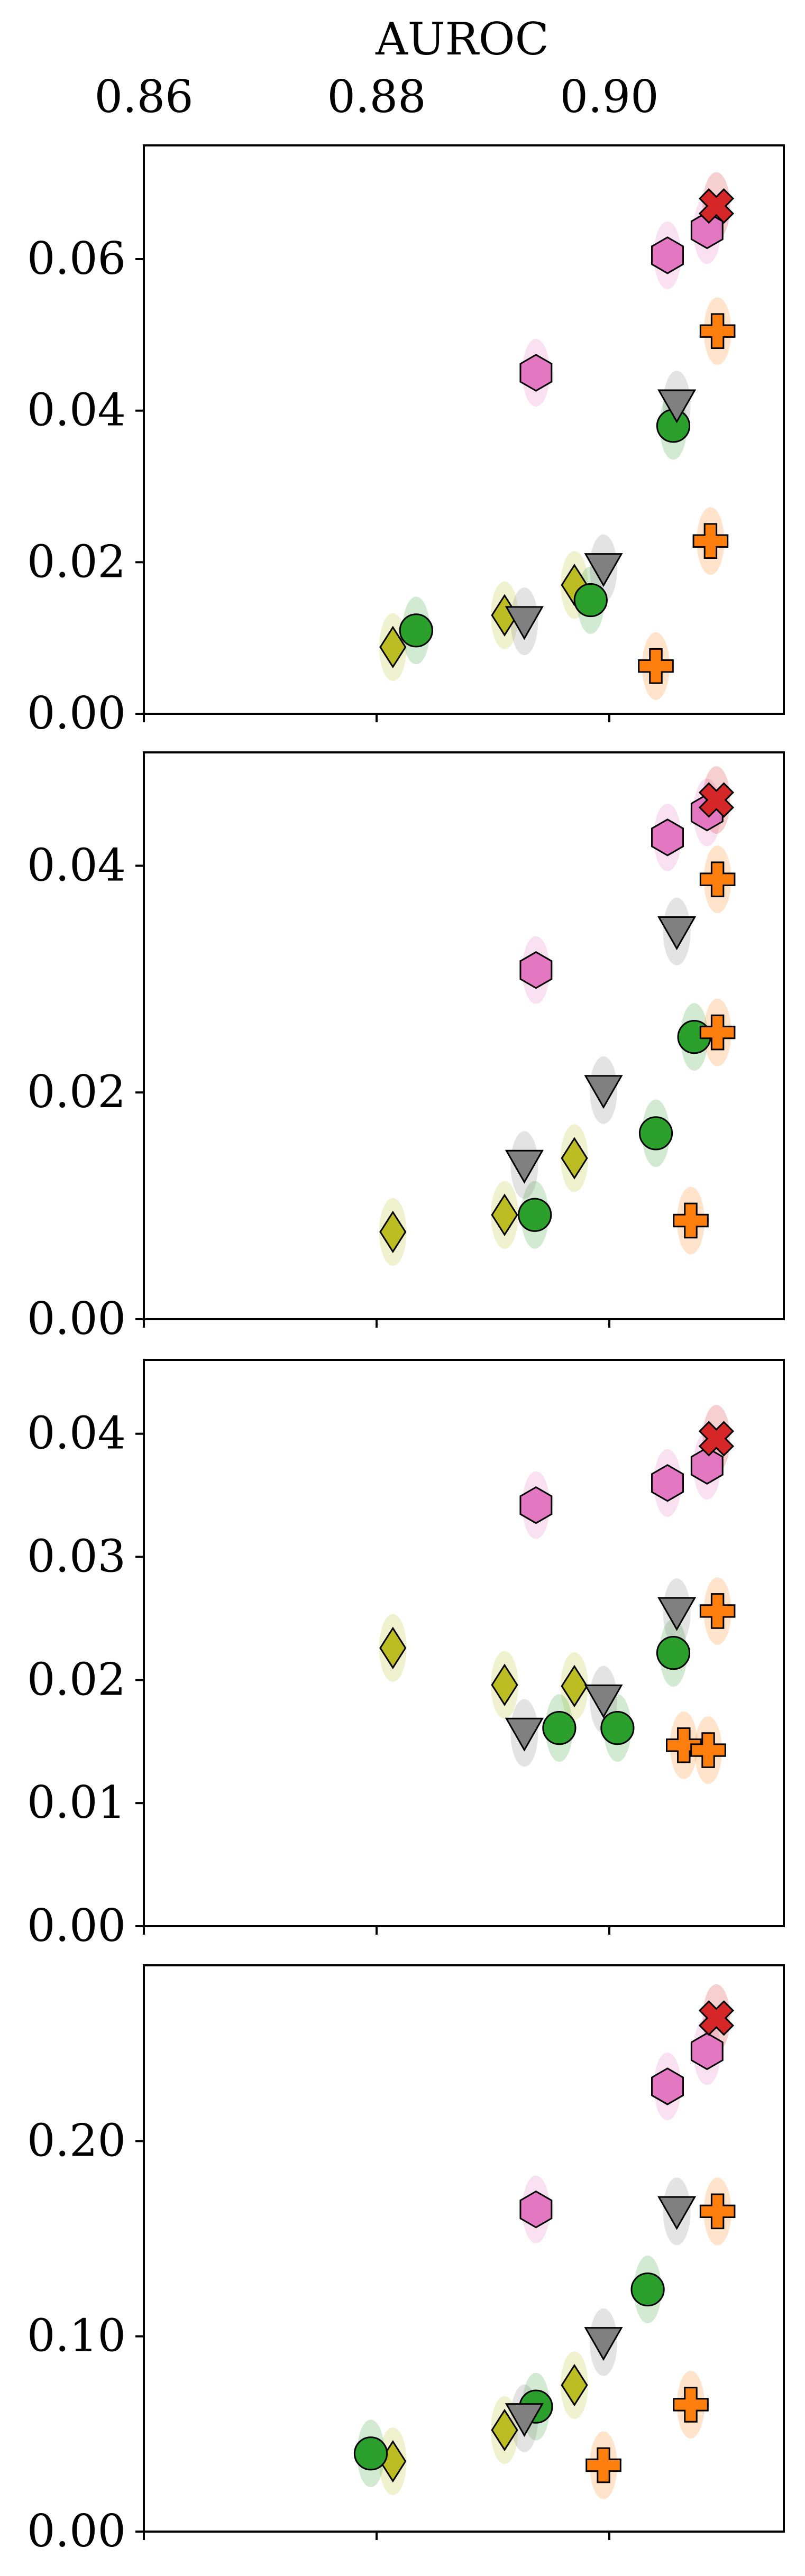  Describe the element at coordinates (143, 97) in the screenshot. I see `top-x-tick-label: 0.86` at that location.